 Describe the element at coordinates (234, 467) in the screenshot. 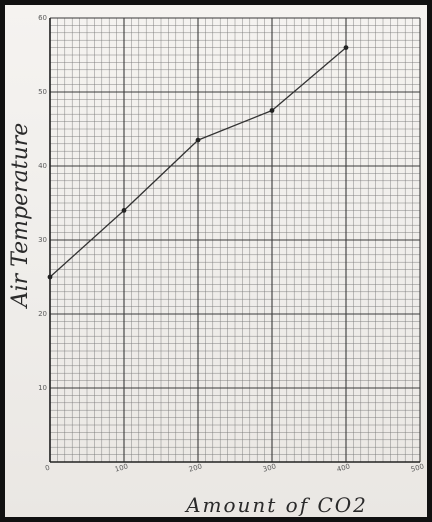

I see `x-tick-labels: 0 100 200 300 400 500` at that location.